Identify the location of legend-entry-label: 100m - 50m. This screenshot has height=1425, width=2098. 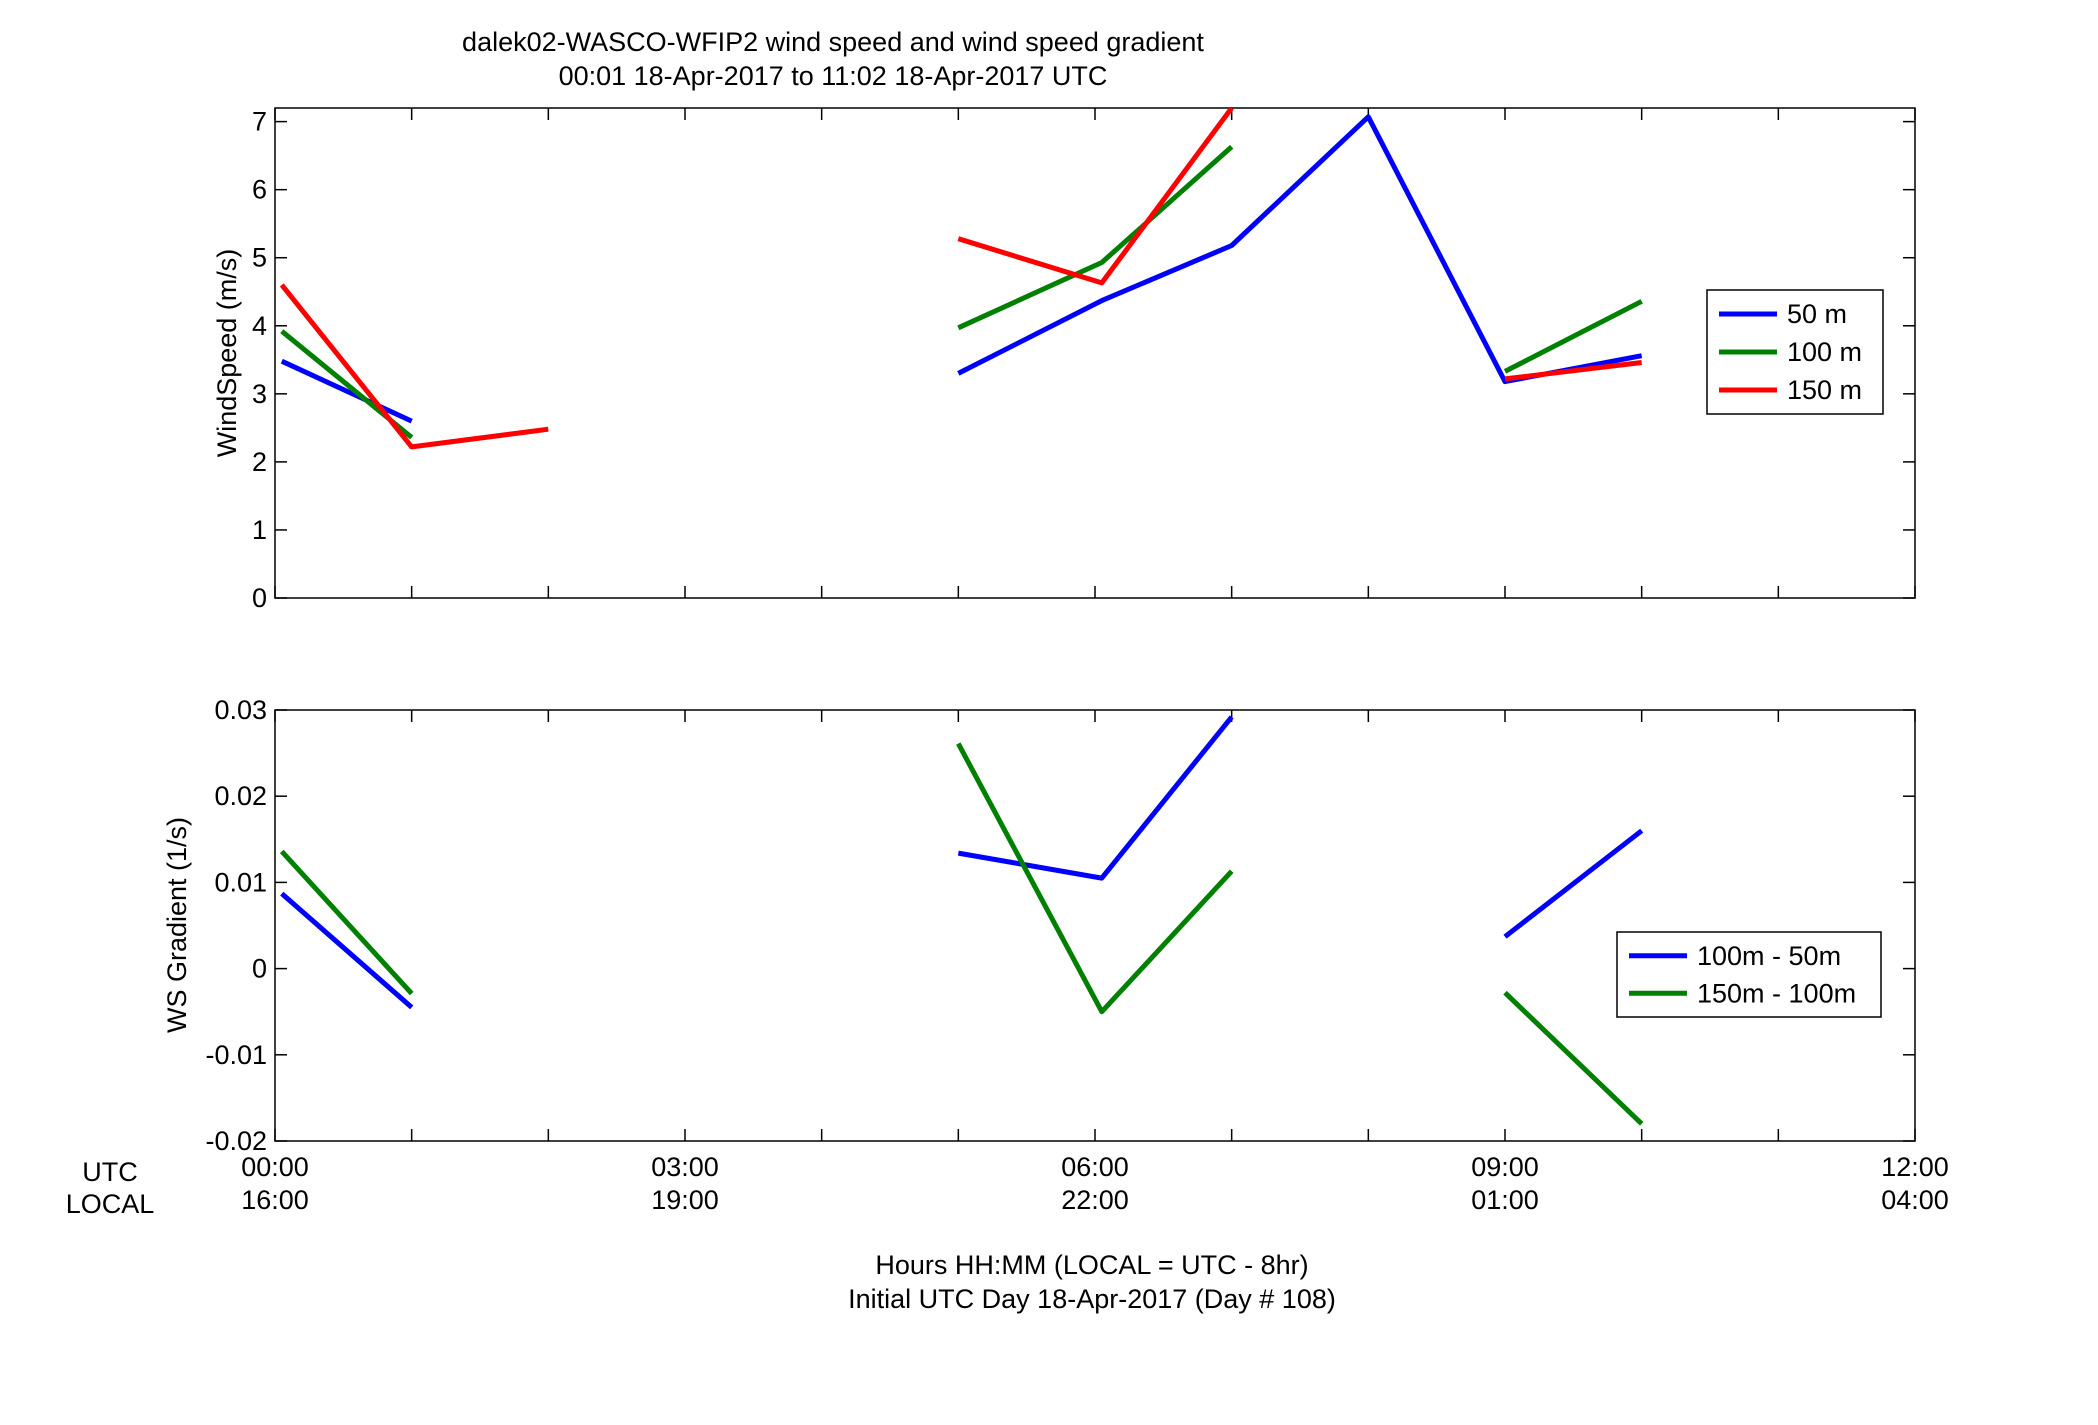
(1769, 956).